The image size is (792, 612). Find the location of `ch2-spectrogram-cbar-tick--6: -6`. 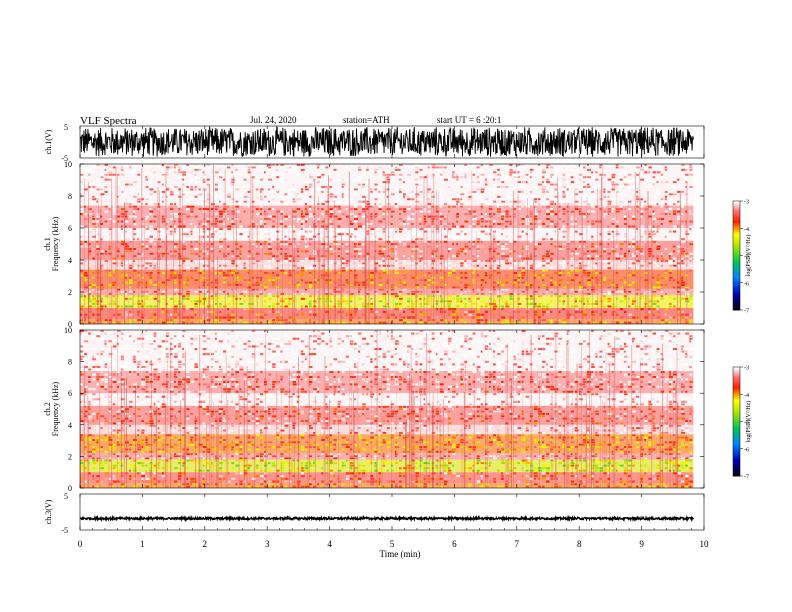

ch2-spectrogram-cbar-tick--6: -6 is located at coordinates (746, 450).